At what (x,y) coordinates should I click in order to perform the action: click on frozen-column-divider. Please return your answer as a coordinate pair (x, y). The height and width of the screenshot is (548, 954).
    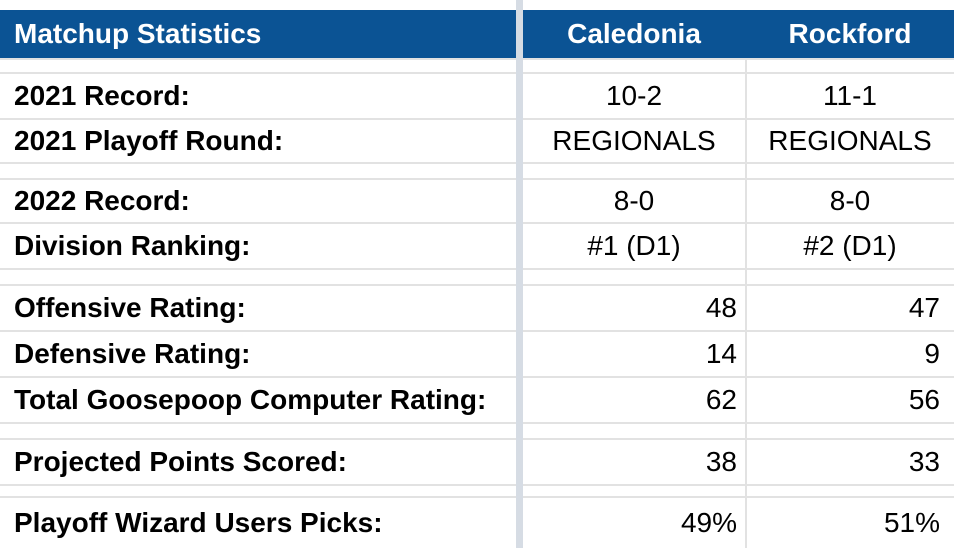
    Looking at the image, I should click on (519, 274).